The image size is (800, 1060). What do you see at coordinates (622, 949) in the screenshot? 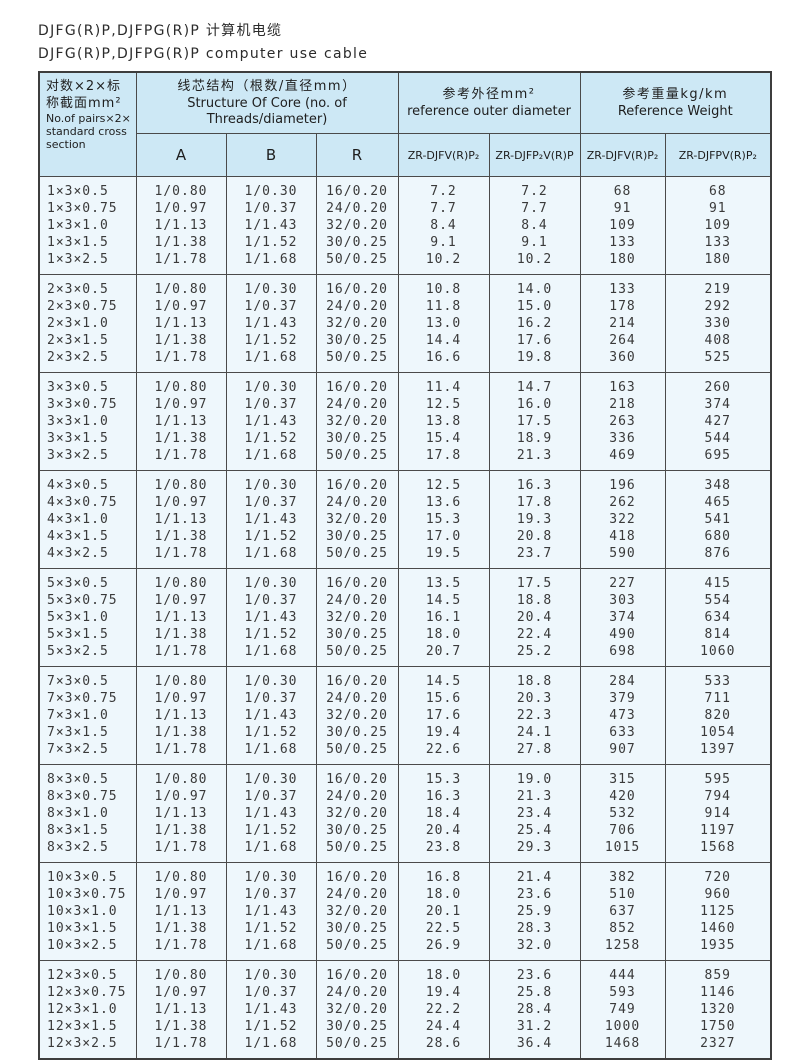
I see `value-cell: 1258` at bounding box center [622, 949].